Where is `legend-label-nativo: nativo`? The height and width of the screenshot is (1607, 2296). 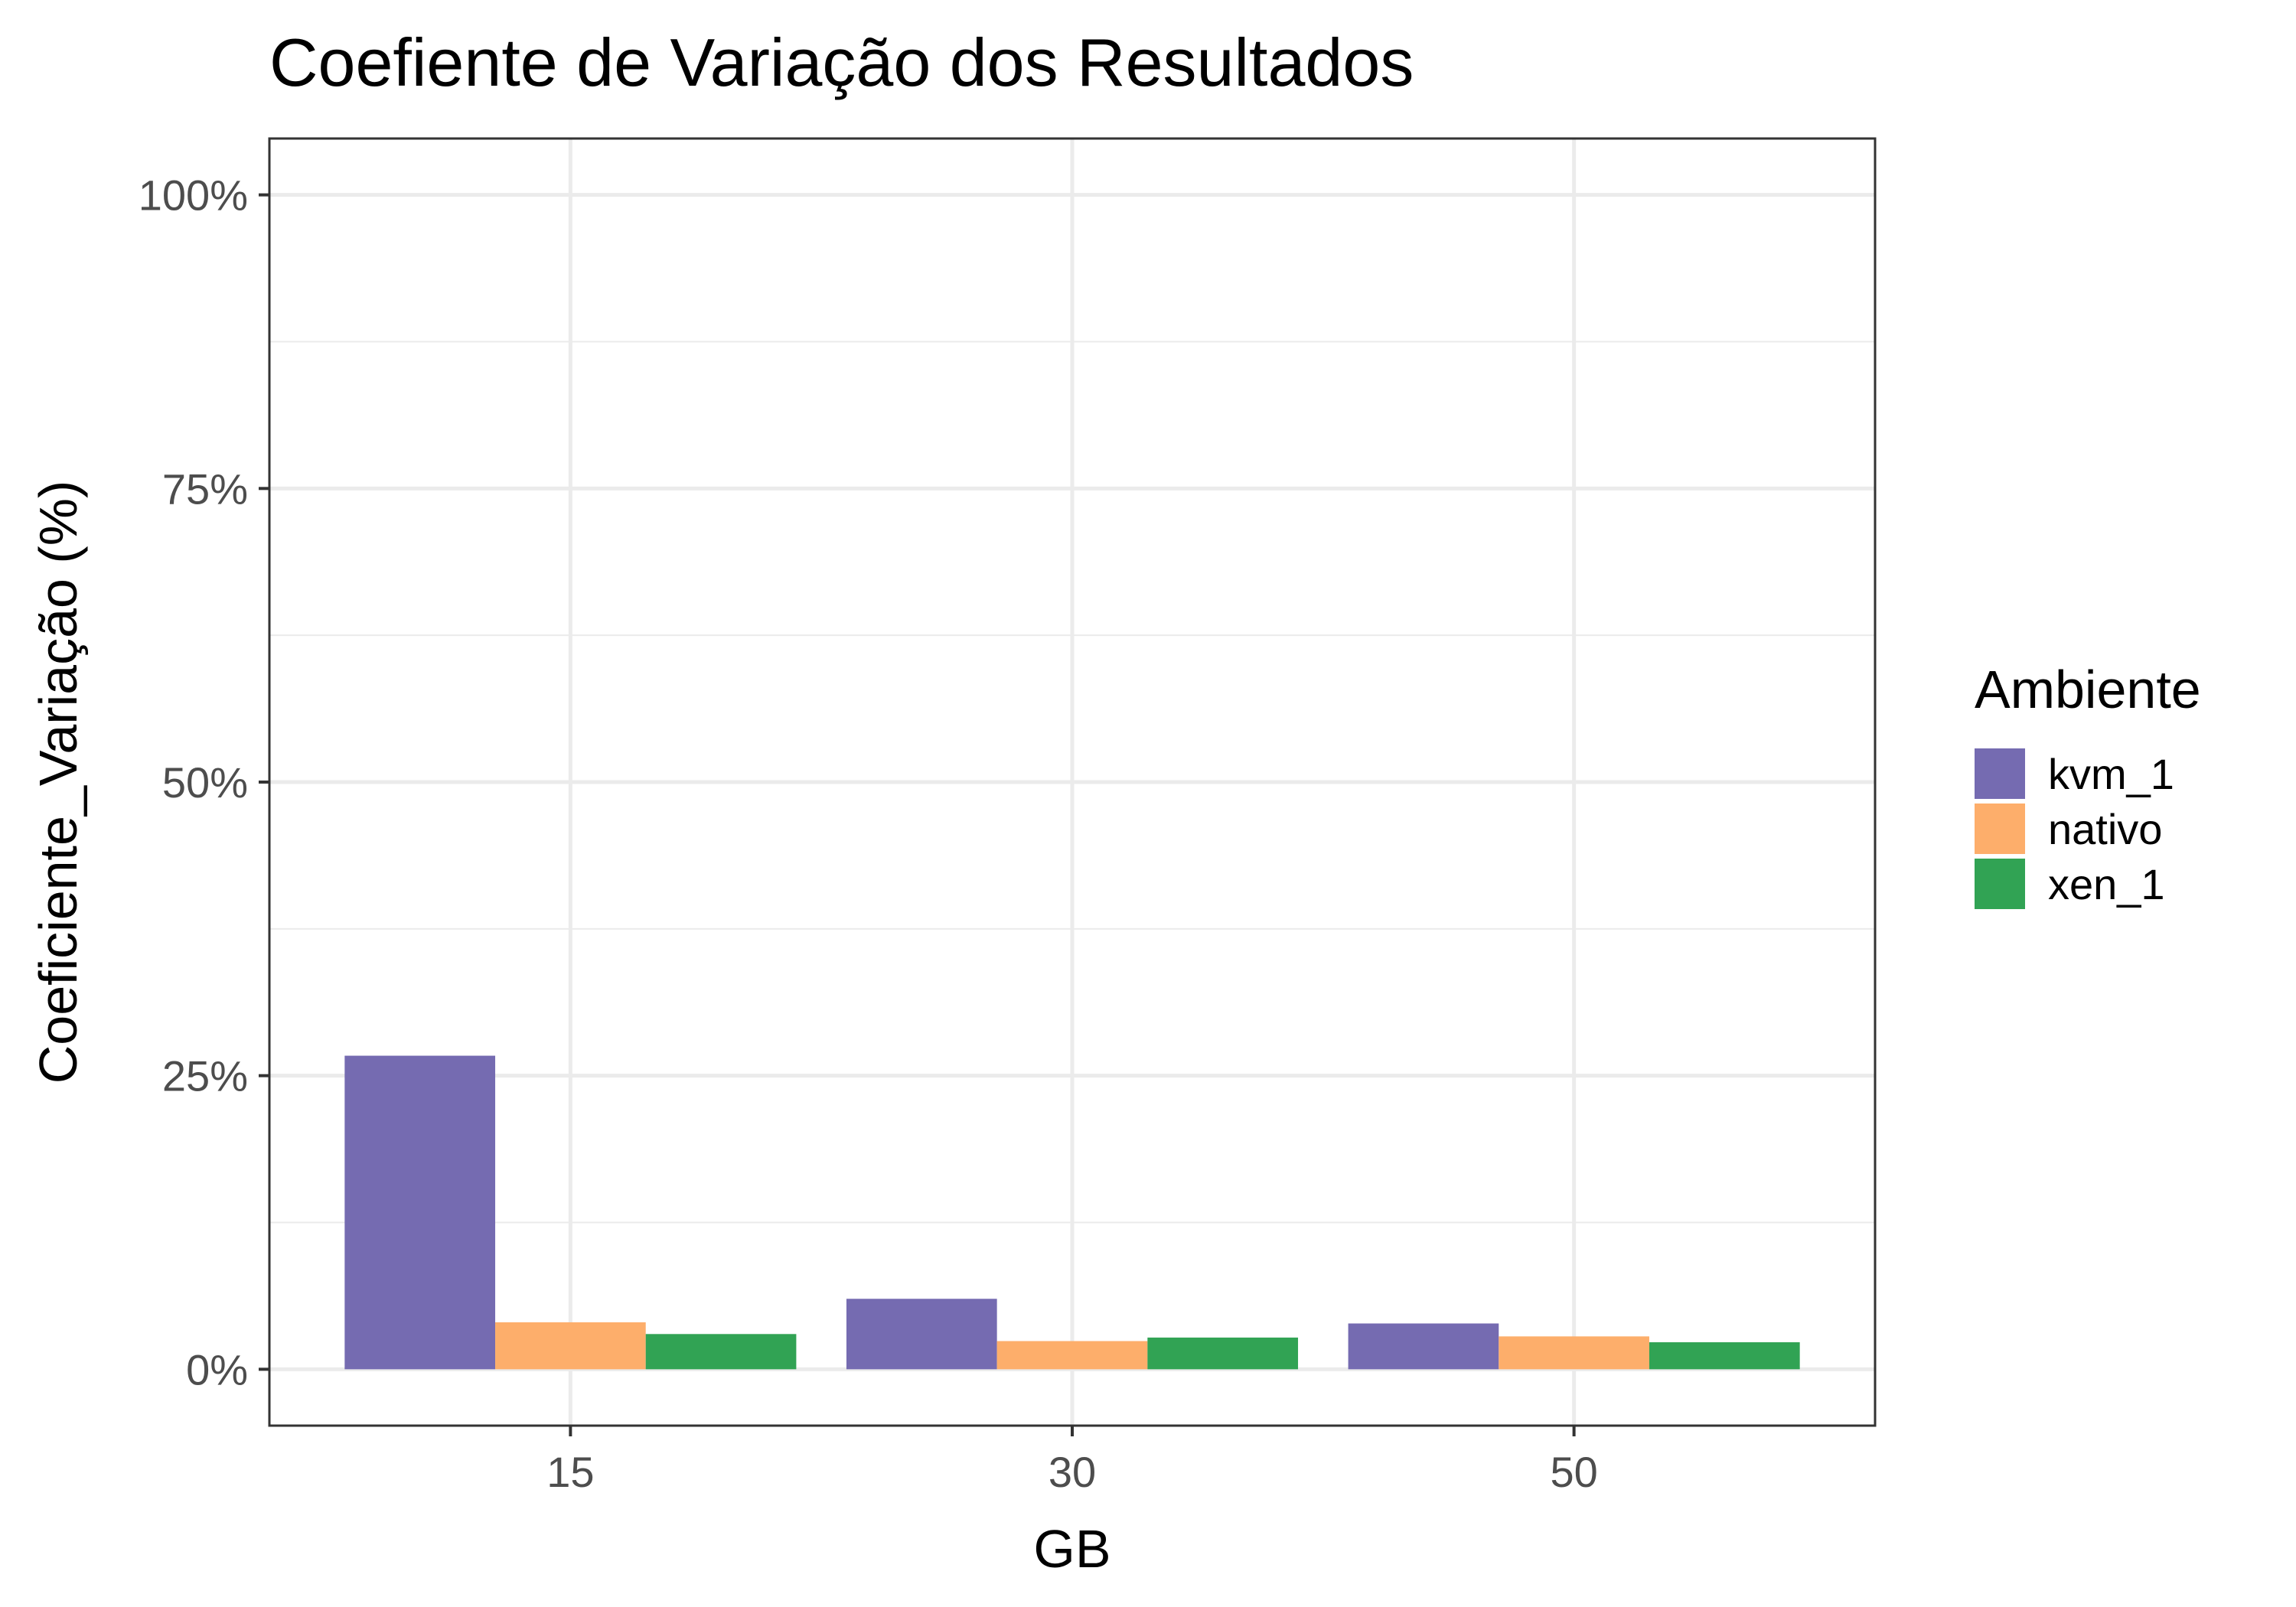
legend-label-nativo: nativo is located at coordinates (2105, 829).